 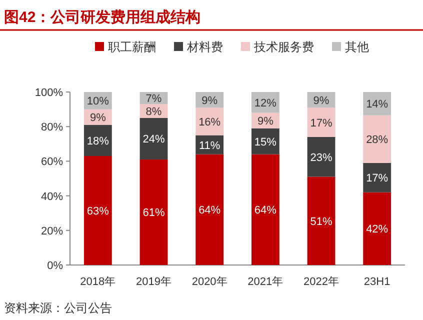 What do you see at coordinates (98, 282) in the screenshot?
I see `x-tick-label: 2018年` at bounding box center [98, 282].